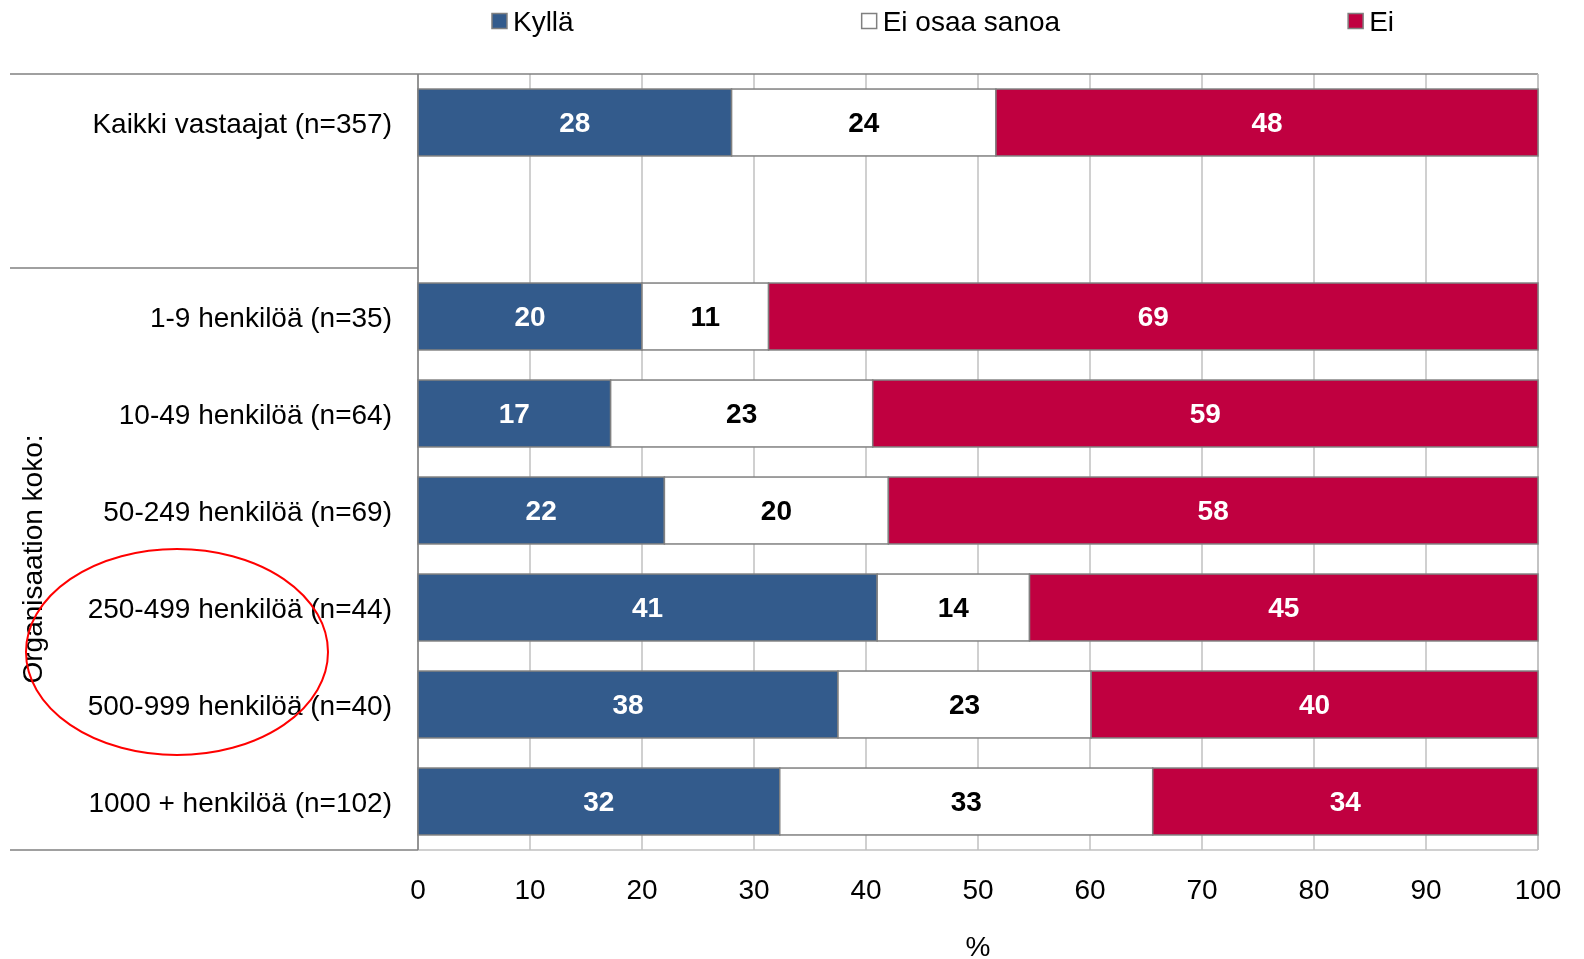  Describe the element at coordinates (642, 889) in the screenshot. I see `x-tick-label: 20` at that location.